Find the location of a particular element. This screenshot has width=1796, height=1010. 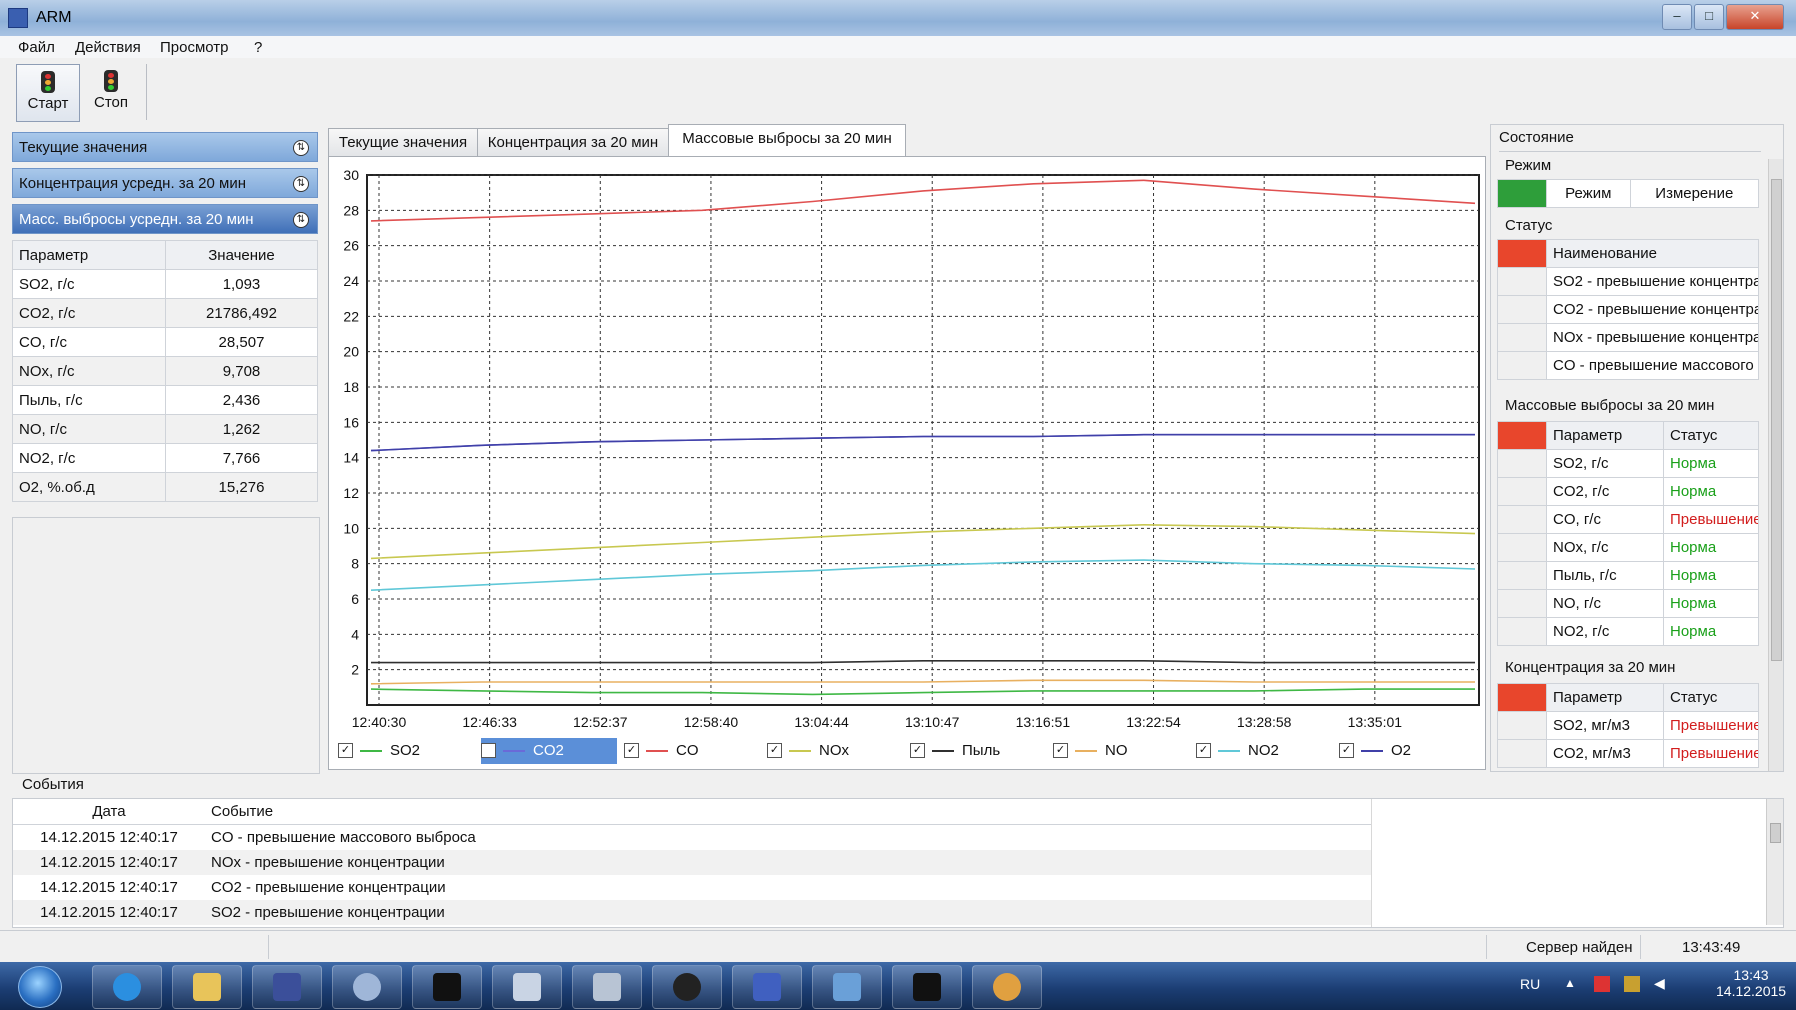

status-header: Наименование is located at coordinates (1652, 253).